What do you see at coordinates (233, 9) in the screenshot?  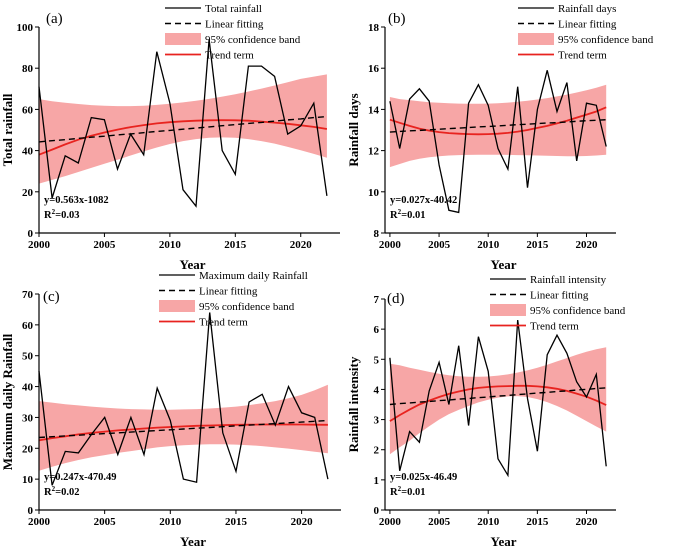 I see `legend-label: Total rainfall` at bounding box center [233, 9].